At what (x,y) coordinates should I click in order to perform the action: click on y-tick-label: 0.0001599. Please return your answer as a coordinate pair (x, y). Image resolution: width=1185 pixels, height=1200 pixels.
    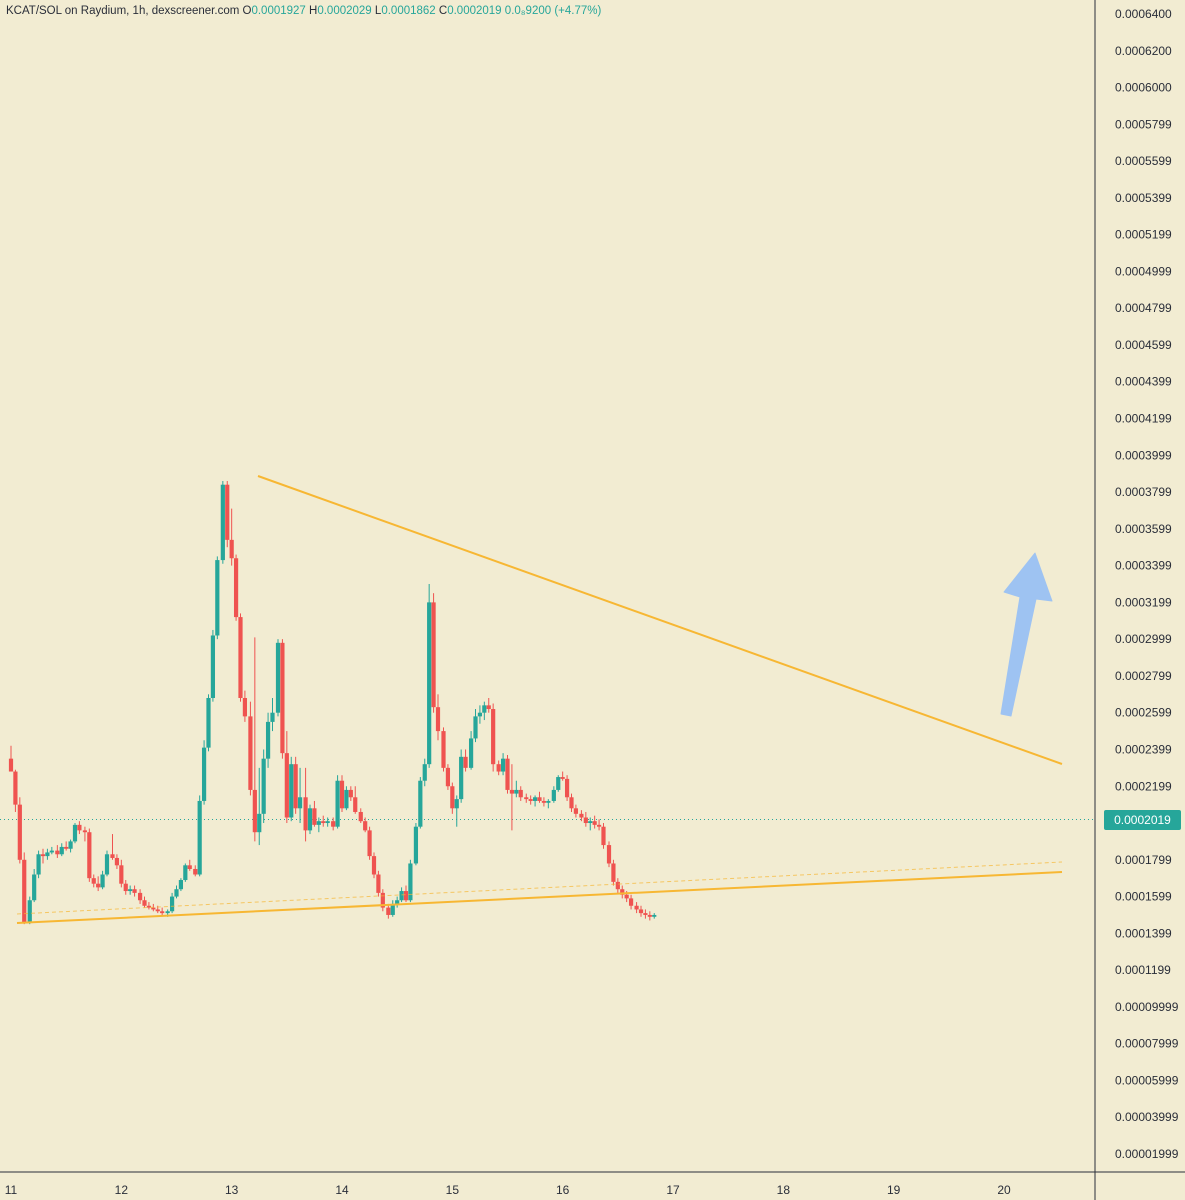
    Looking at the image, I should click on (1143, 897).